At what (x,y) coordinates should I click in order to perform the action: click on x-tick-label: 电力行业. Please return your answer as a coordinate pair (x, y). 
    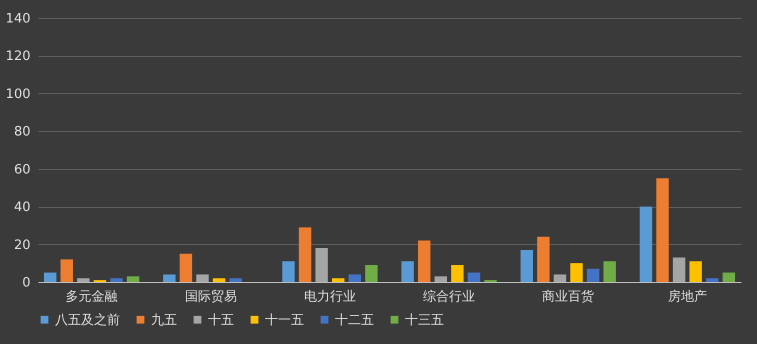
    Looking at the image, I should click on (330, 297).